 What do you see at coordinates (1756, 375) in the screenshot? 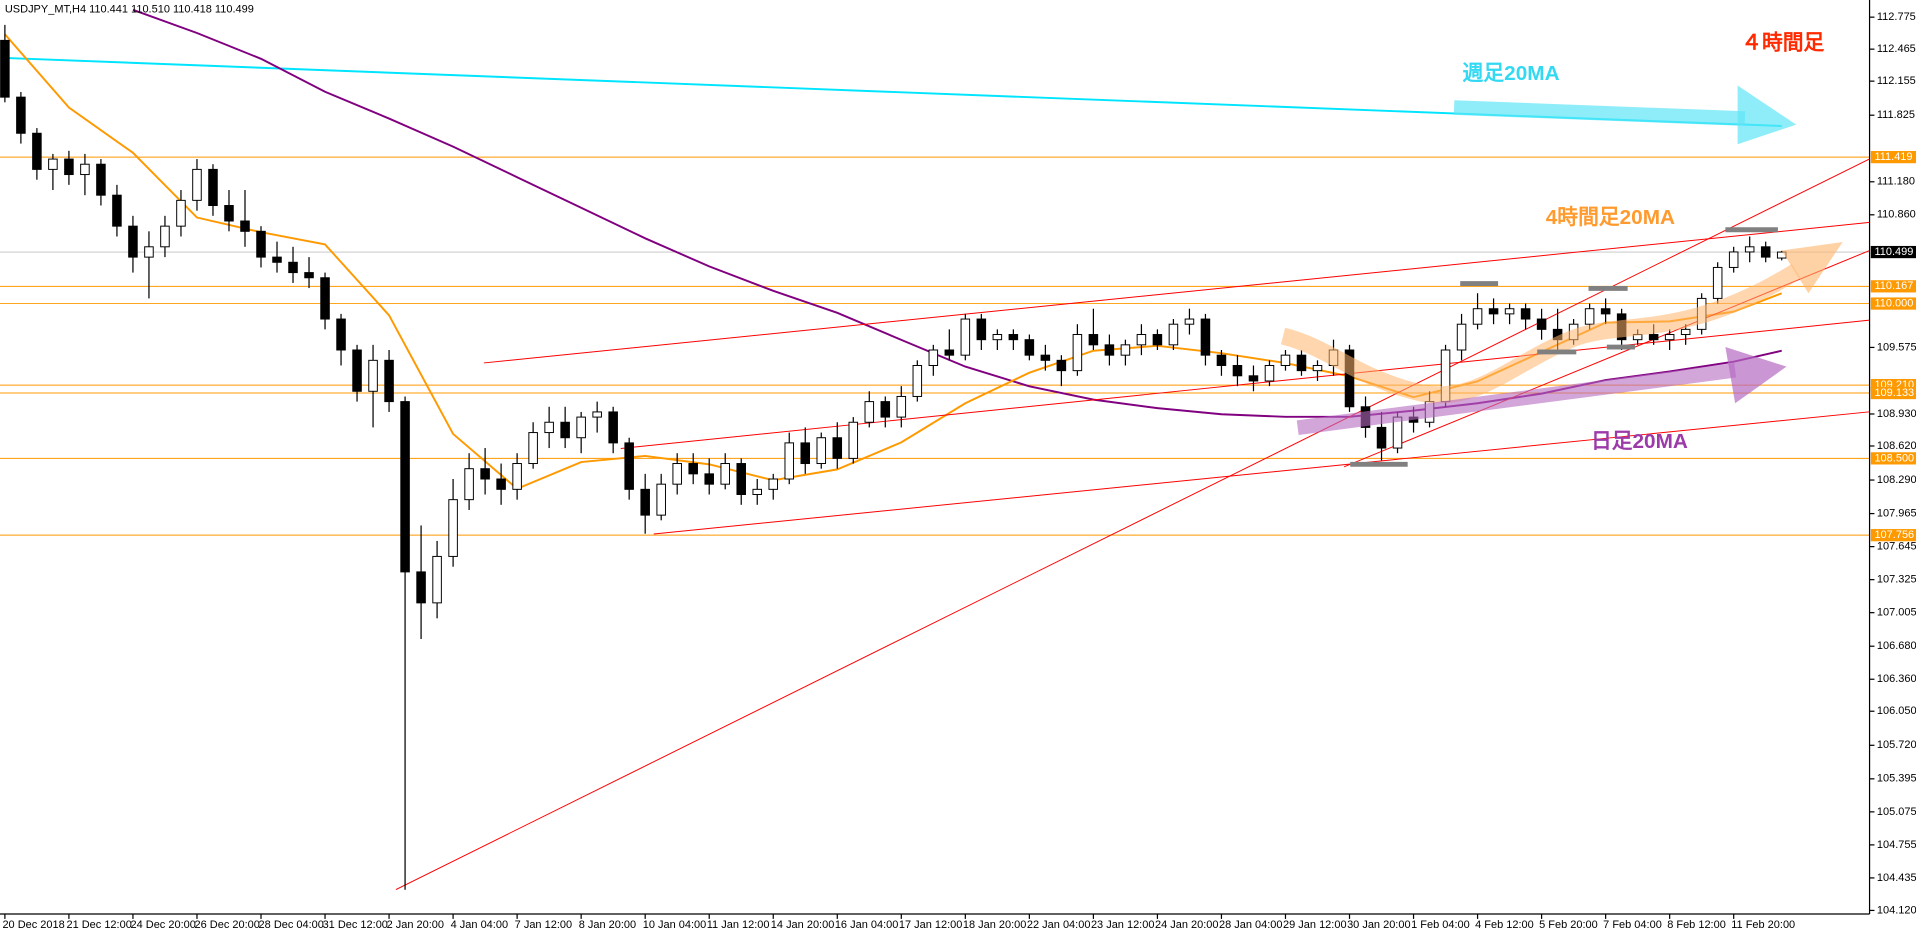
I see `daily-ma-arrowhead` at bounding box center [1756, 375].